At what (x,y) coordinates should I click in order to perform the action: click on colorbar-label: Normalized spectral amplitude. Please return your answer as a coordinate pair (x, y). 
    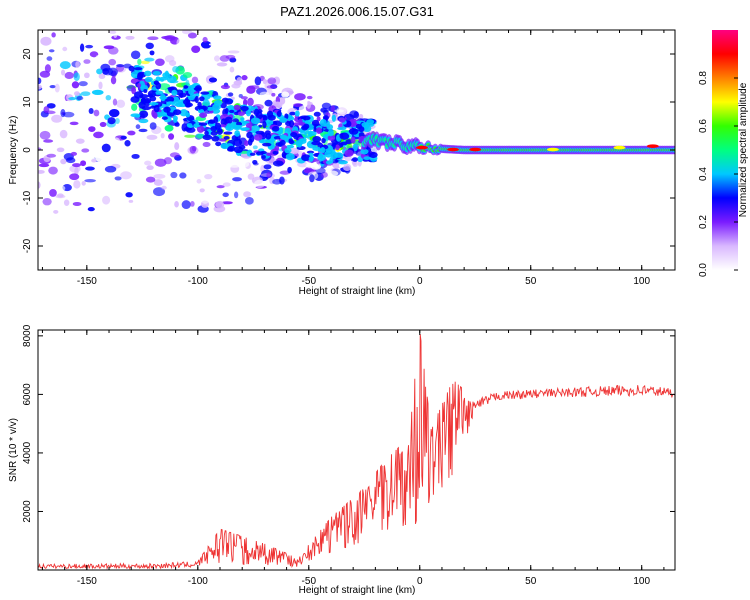
    Looking at the image, I should click on (743, 149).